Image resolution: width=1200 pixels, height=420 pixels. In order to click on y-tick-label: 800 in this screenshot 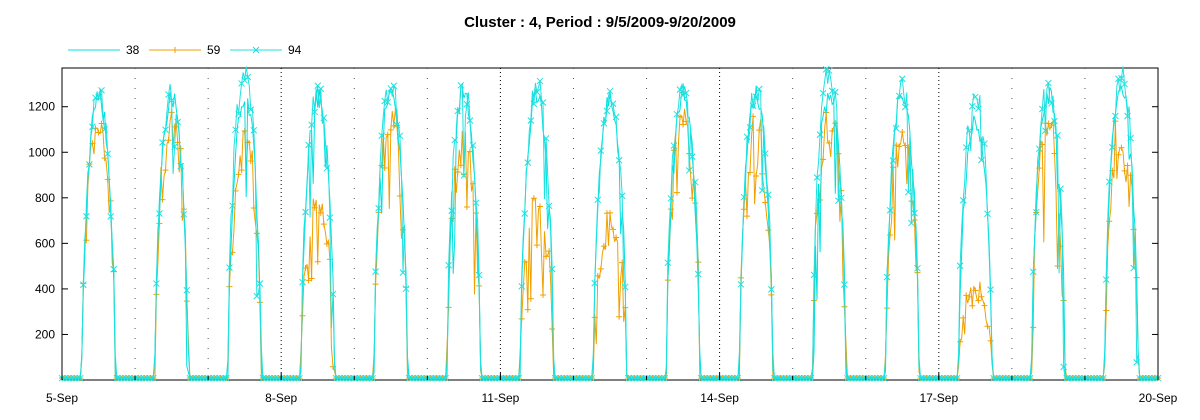, I will do `click(45, 198)`.